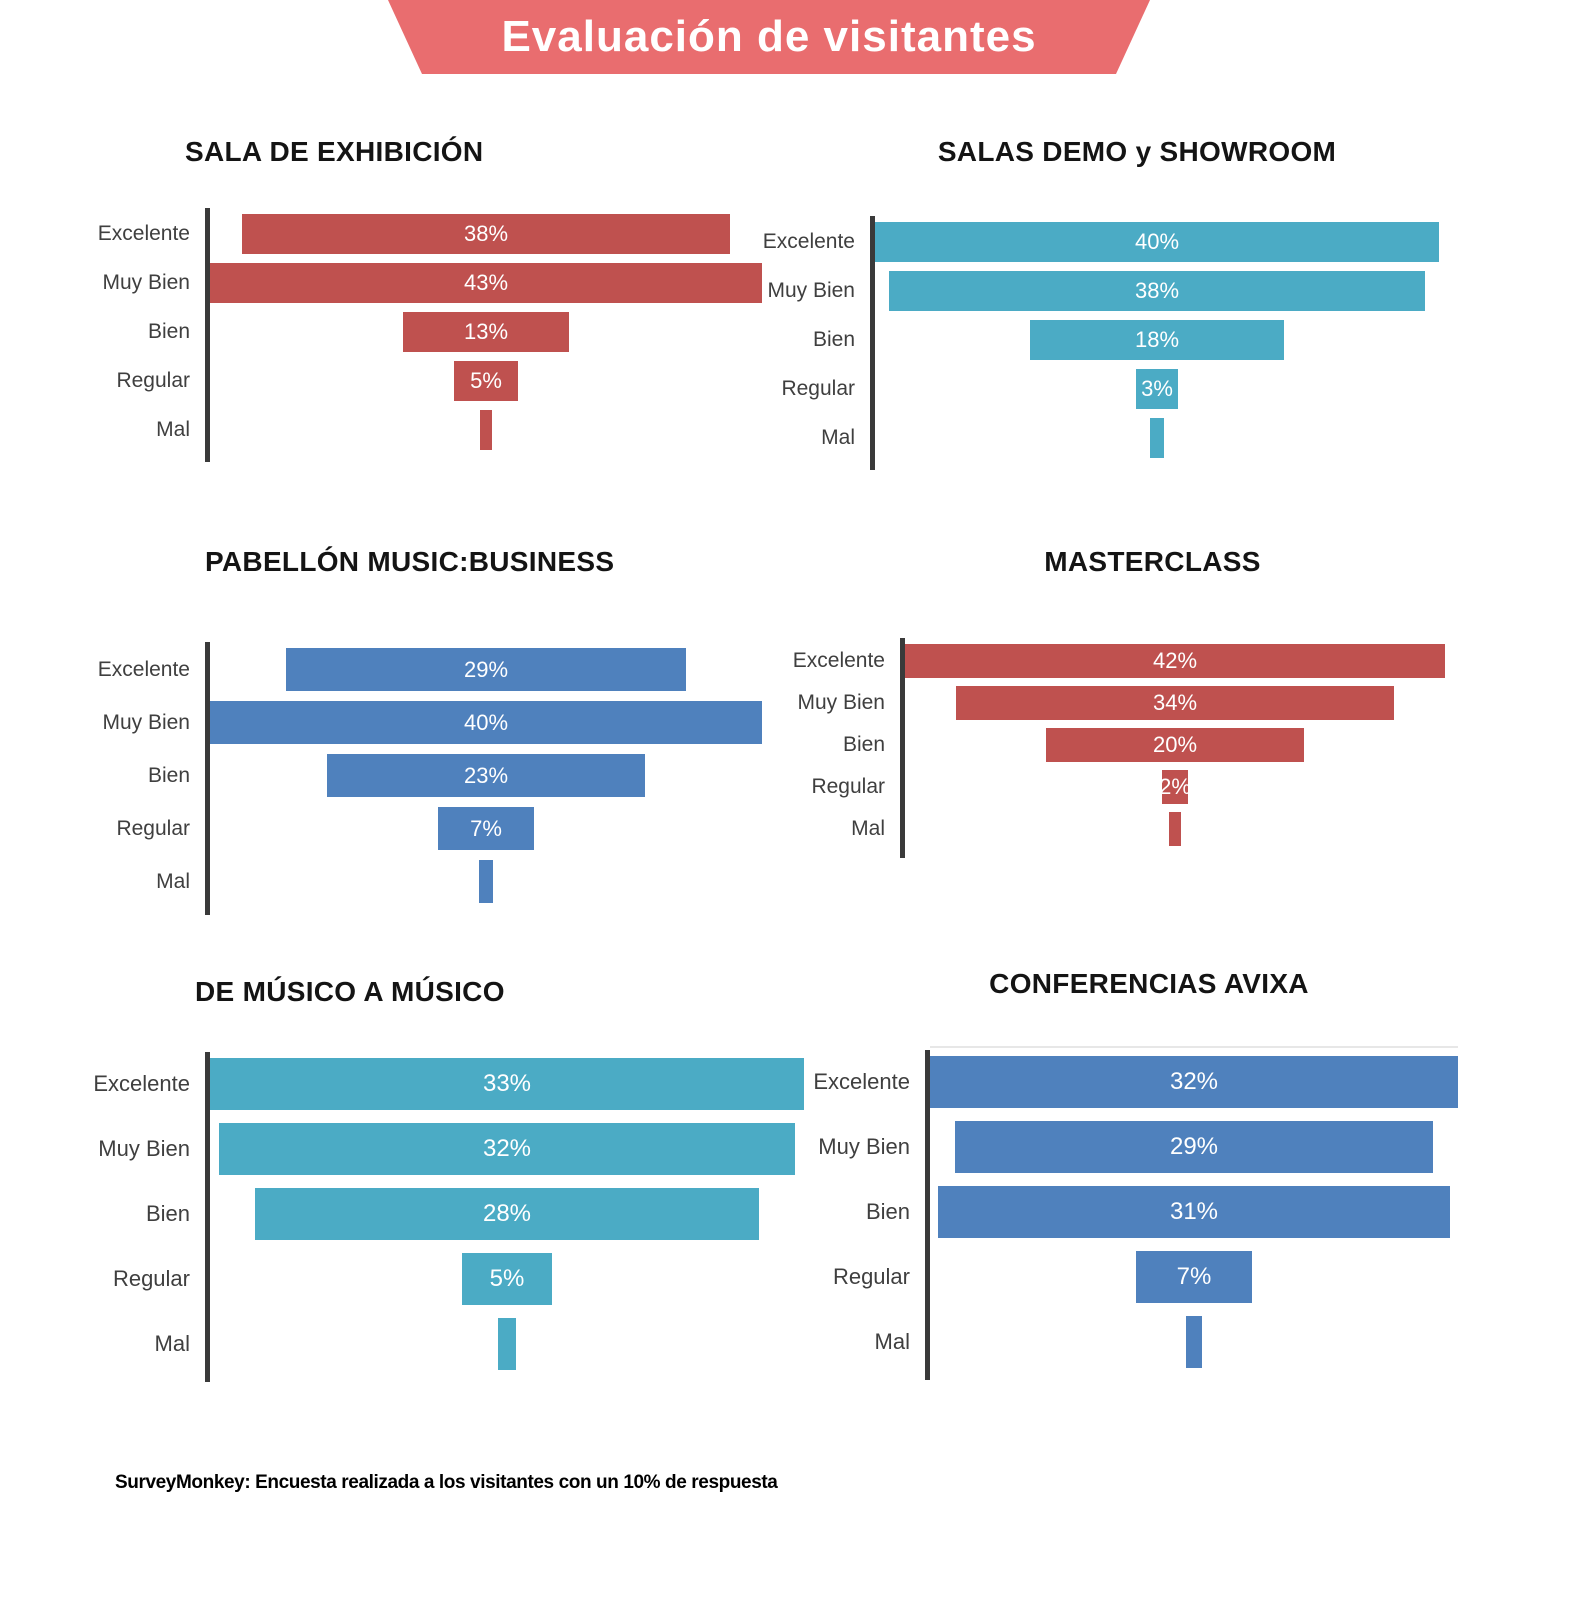  I want to click on bar: 13%, so click(486, 332).